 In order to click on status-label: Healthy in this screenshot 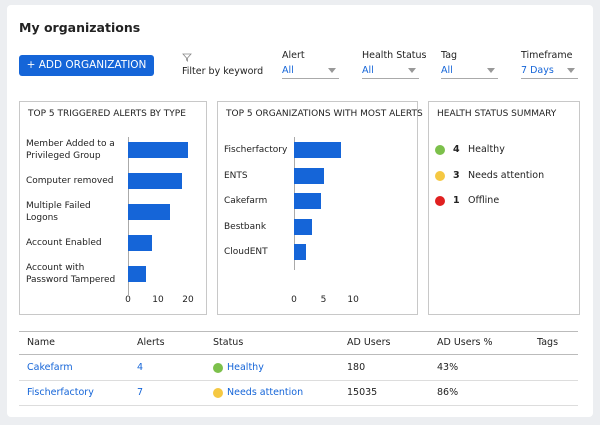, I will do `click(486, 149)`.